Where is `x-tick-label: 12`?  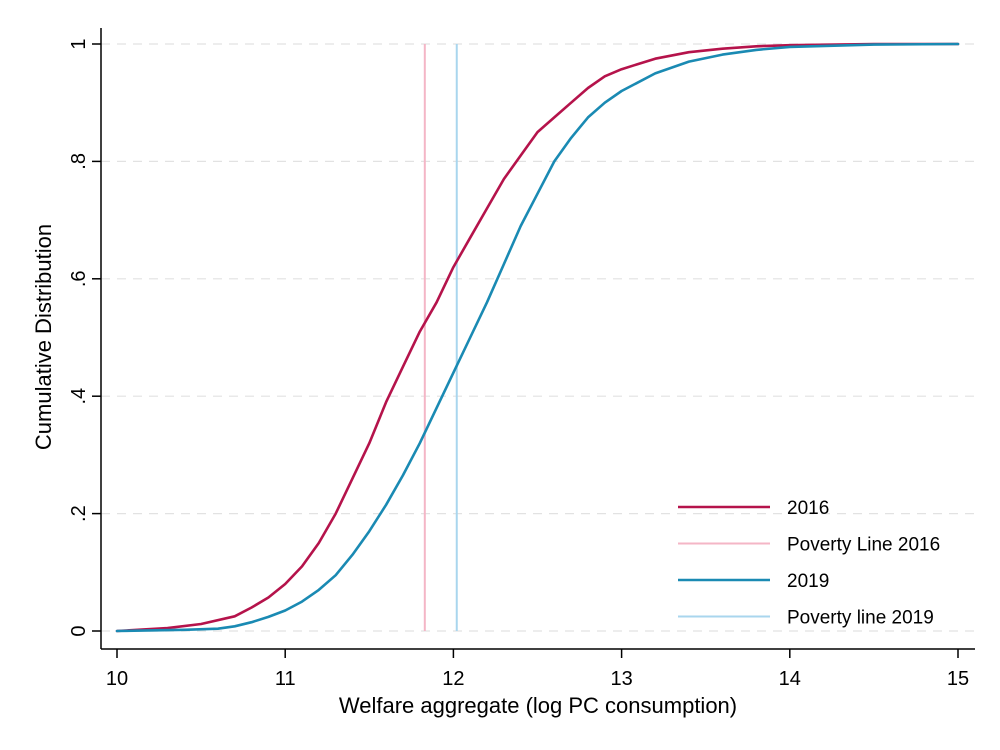 x-tick-label: 12 is located at coordinates (453, 679).